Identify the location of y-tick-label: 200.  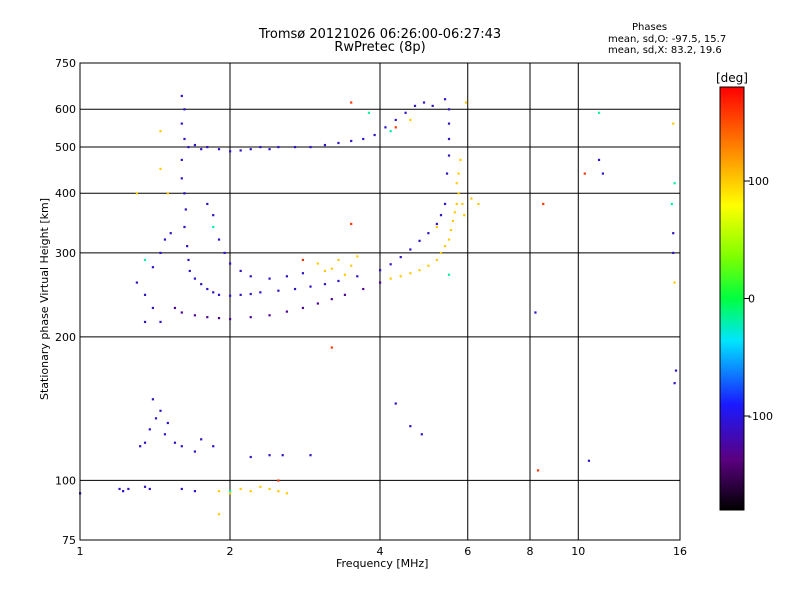
(65, 337).